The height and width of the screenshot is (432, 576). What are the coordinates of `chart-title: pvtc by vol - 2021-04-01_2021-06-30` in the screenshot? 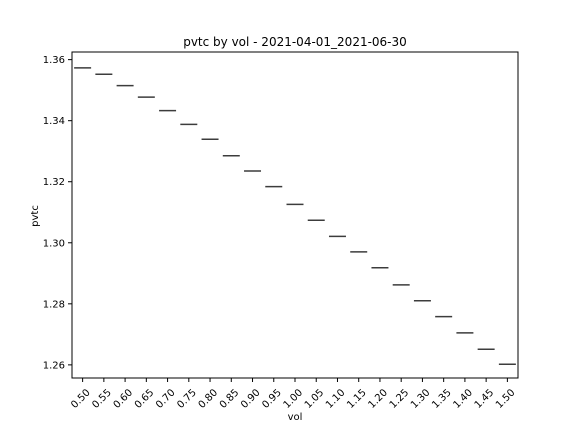 It's located at (295, 42).